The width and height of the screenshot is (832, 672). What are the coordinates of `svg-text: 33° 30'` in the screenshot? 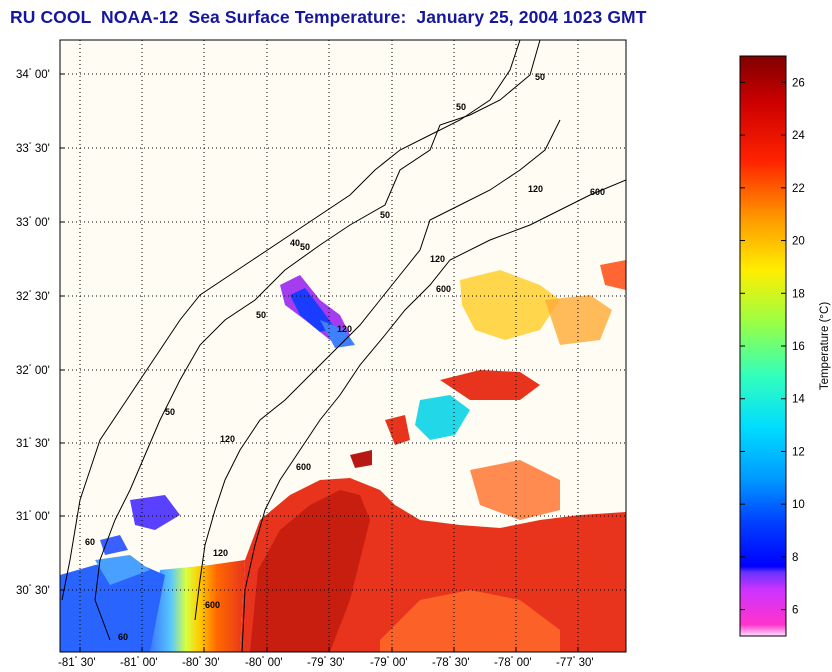 It's located at (33, 148).